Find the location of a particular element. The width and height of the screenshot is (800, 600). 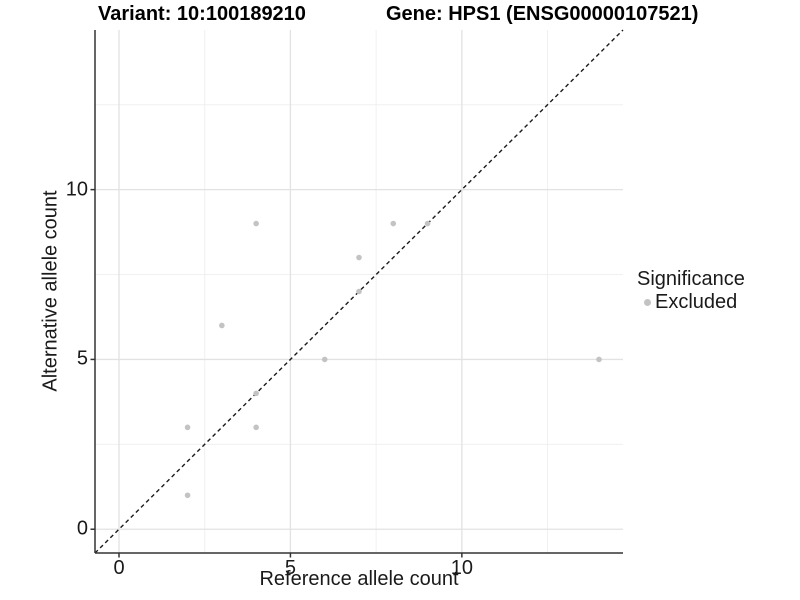

excluded-point-icon is located at coordinates (647, 302).